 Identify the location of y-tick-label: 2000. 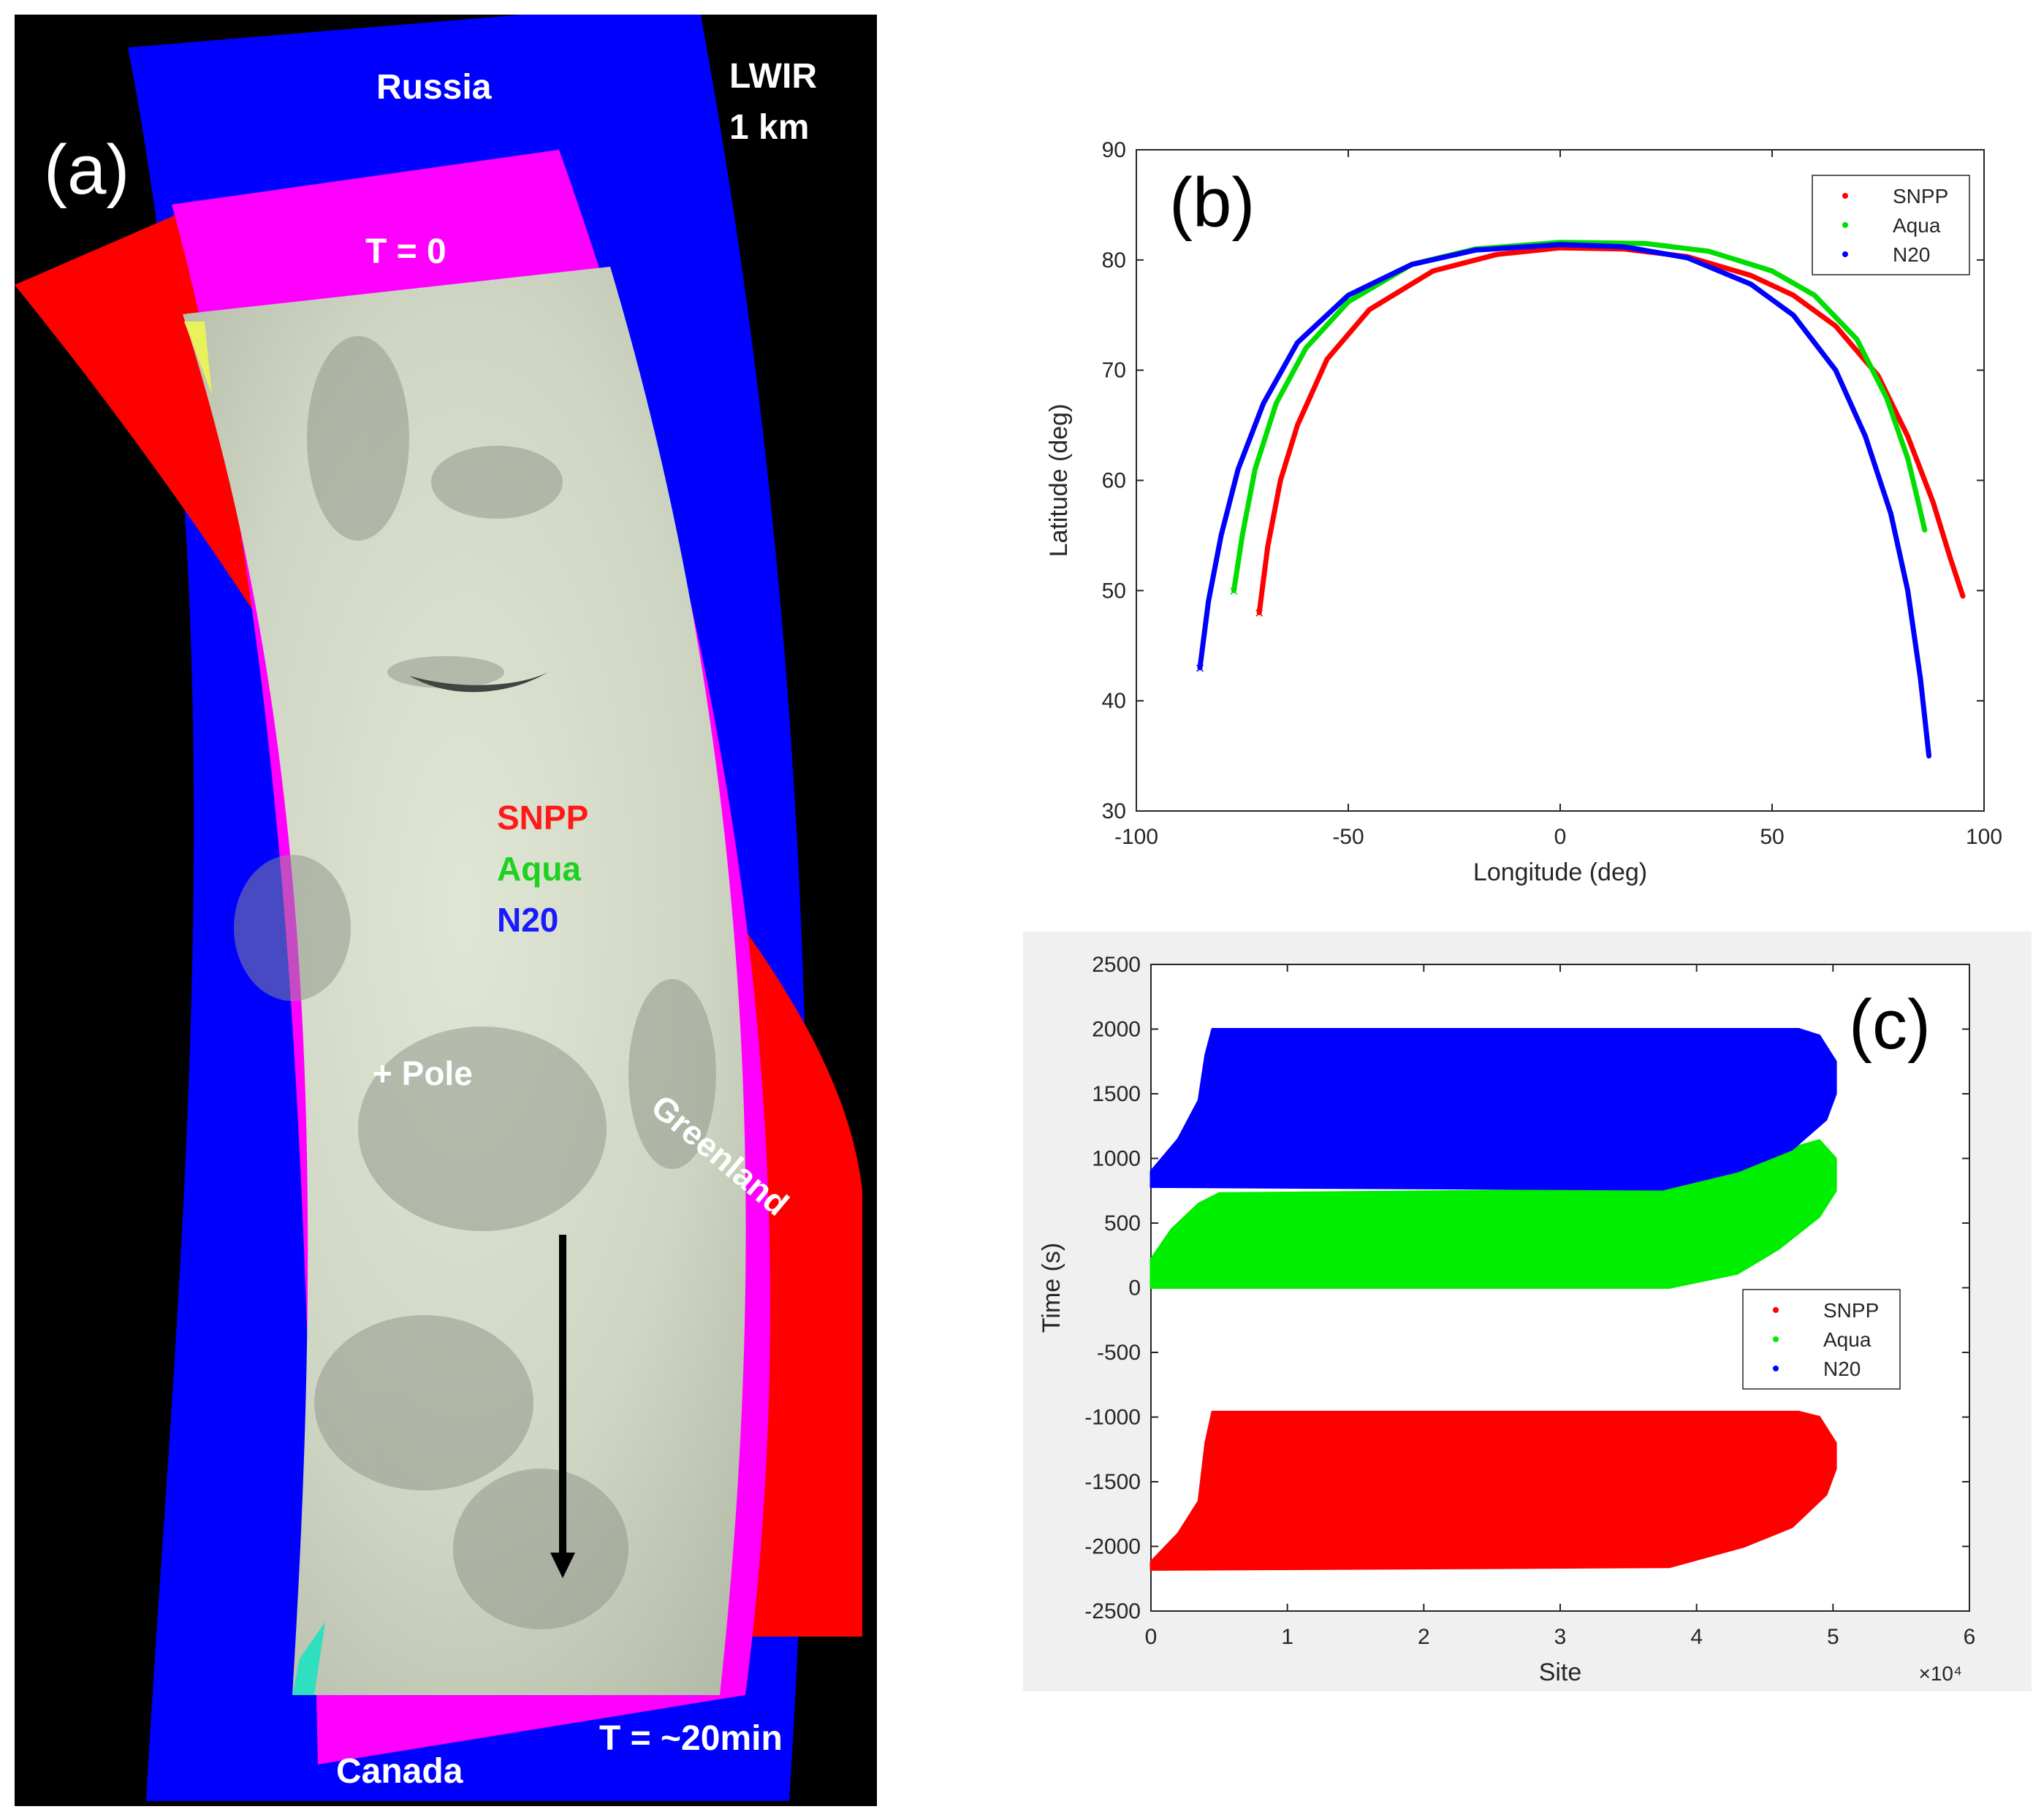
(1116, 1030).